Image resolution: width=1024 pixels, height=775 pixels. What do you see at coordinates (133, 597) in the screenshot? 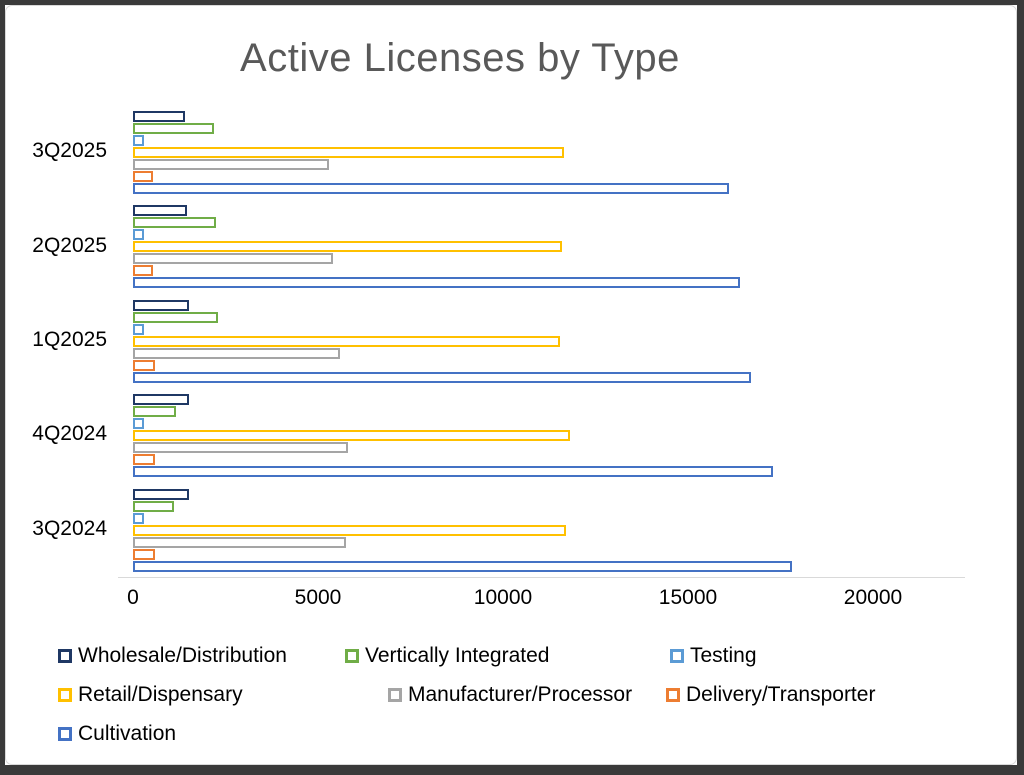
I see `x-axis-tick-label: 0` at bounding box center [133, 597].